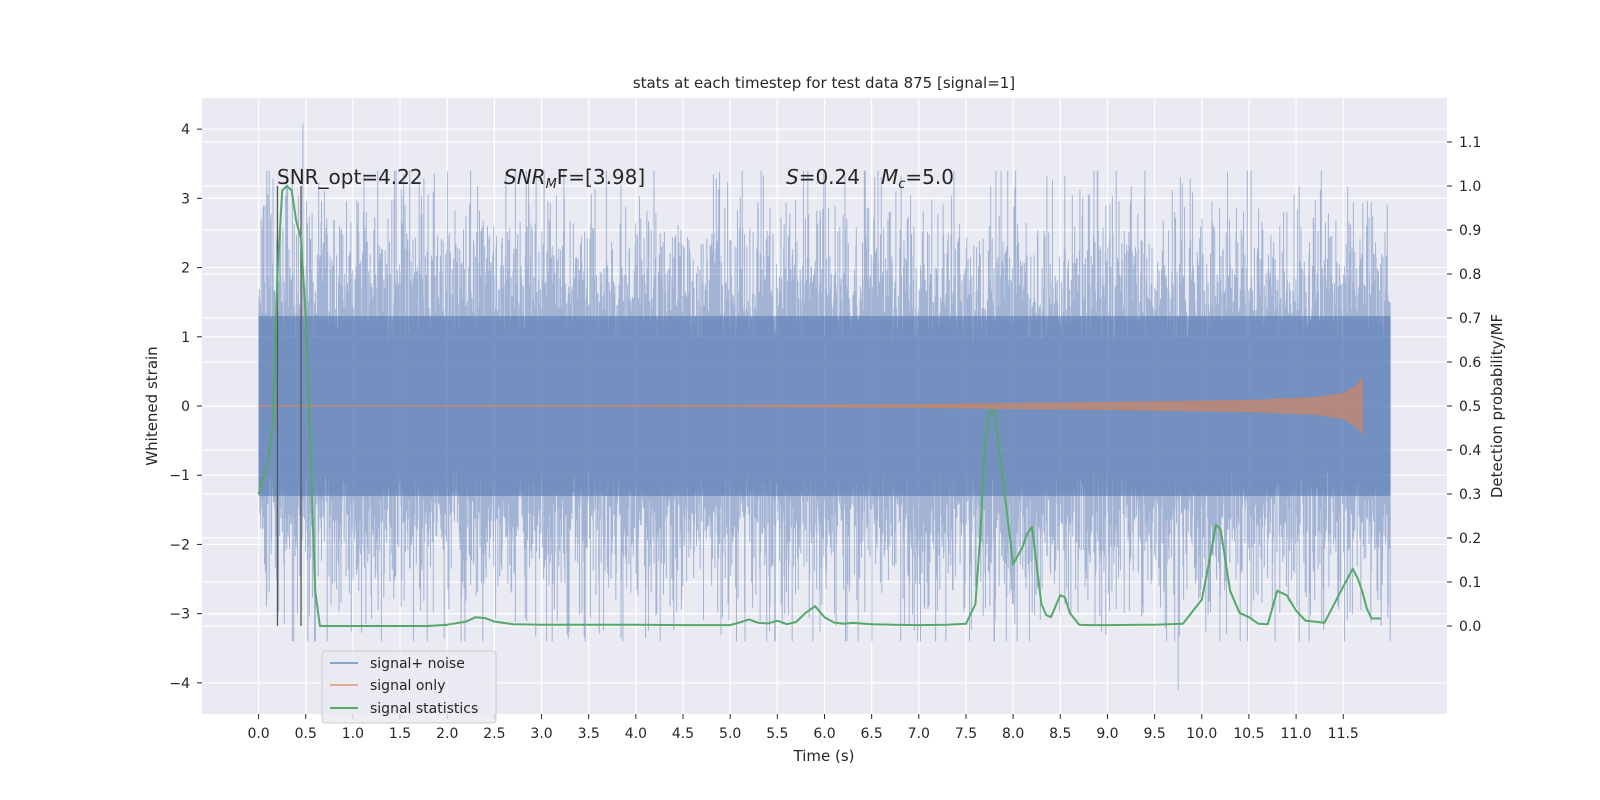 The image size is (1600, 800). I want to click on legend-box, so click(409, 687).